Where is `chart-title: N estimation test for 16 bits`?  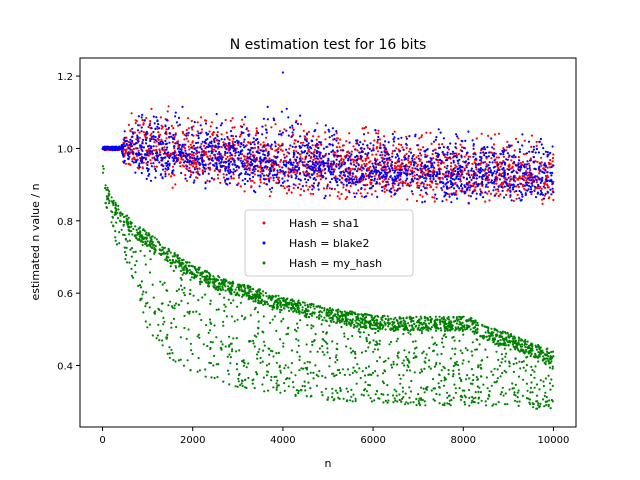
chart-title: N estimation test for 16 bits is located at coordinates (328, 45).